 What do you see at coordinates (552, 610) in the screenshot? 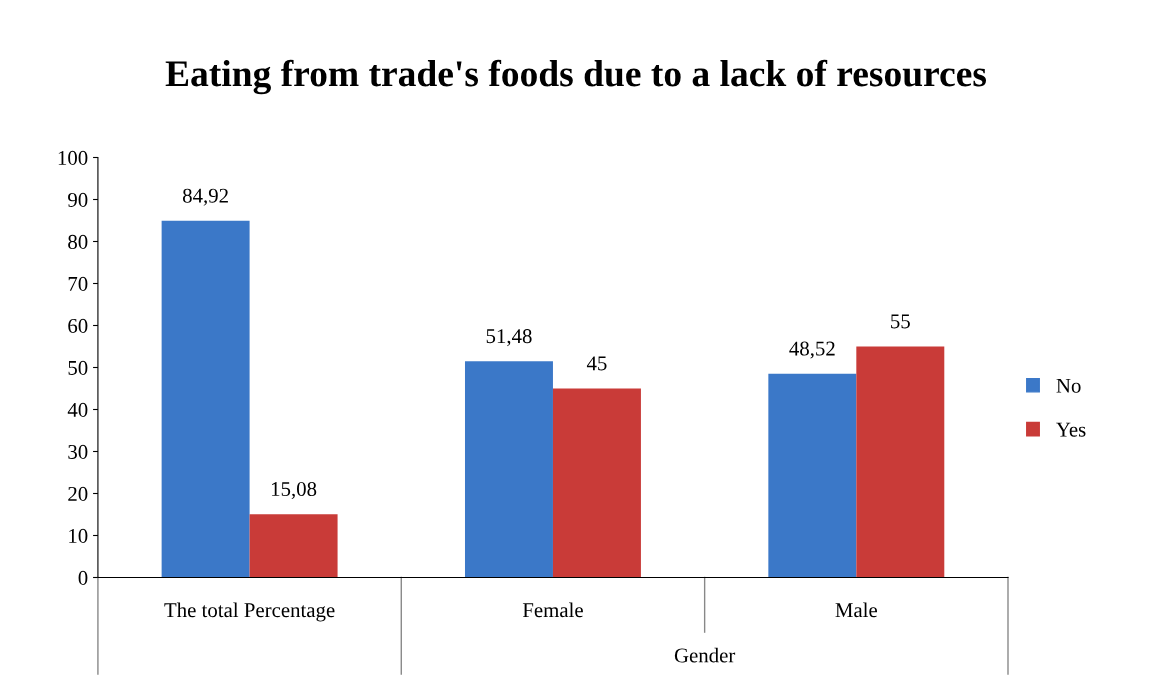
I see `x-tick-label: Female` at bounding box center [552, 610].